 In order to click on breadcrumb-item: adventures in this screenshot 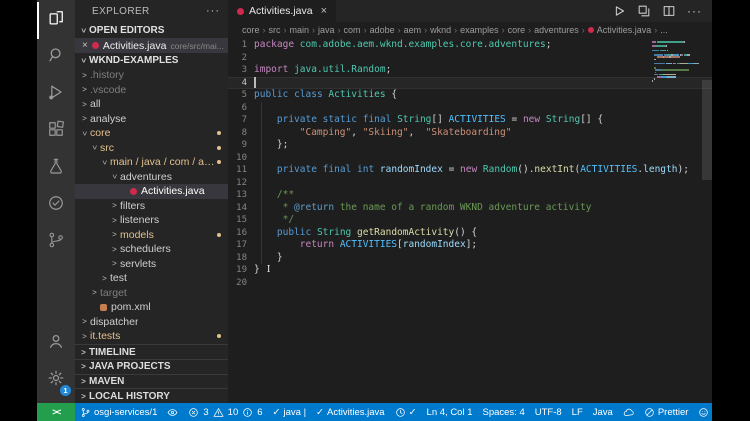, I will do `click(556, 30)`.